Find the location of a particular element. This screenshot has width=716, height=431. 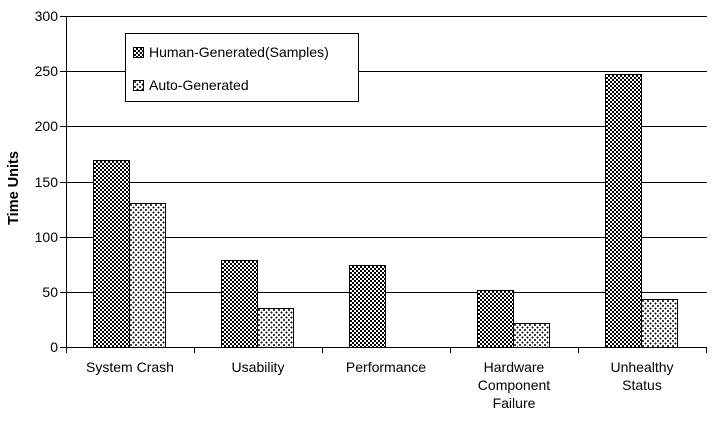

bar-auto-generated-usability is located at coordinates (275, 328).